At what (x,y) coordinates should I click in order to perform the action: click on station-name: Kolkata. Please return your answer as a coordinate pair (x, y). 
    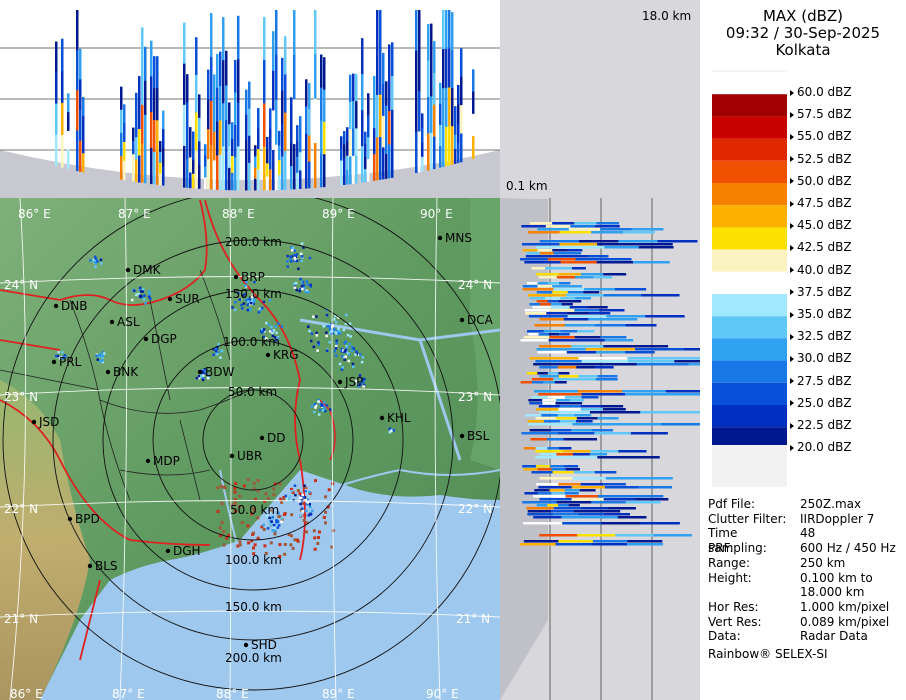
    Looking at the image, I should click on (803, 50).